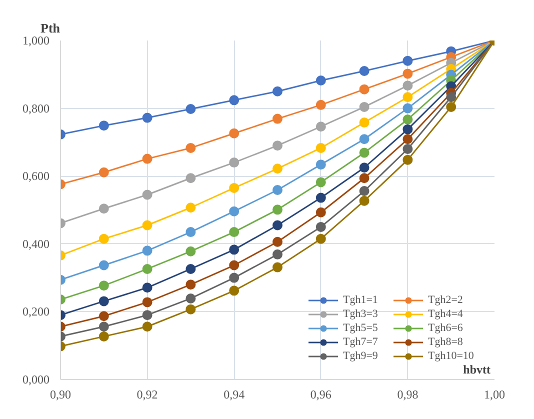  I want to click on x-tick-label: 0,90, so click(60, 395).